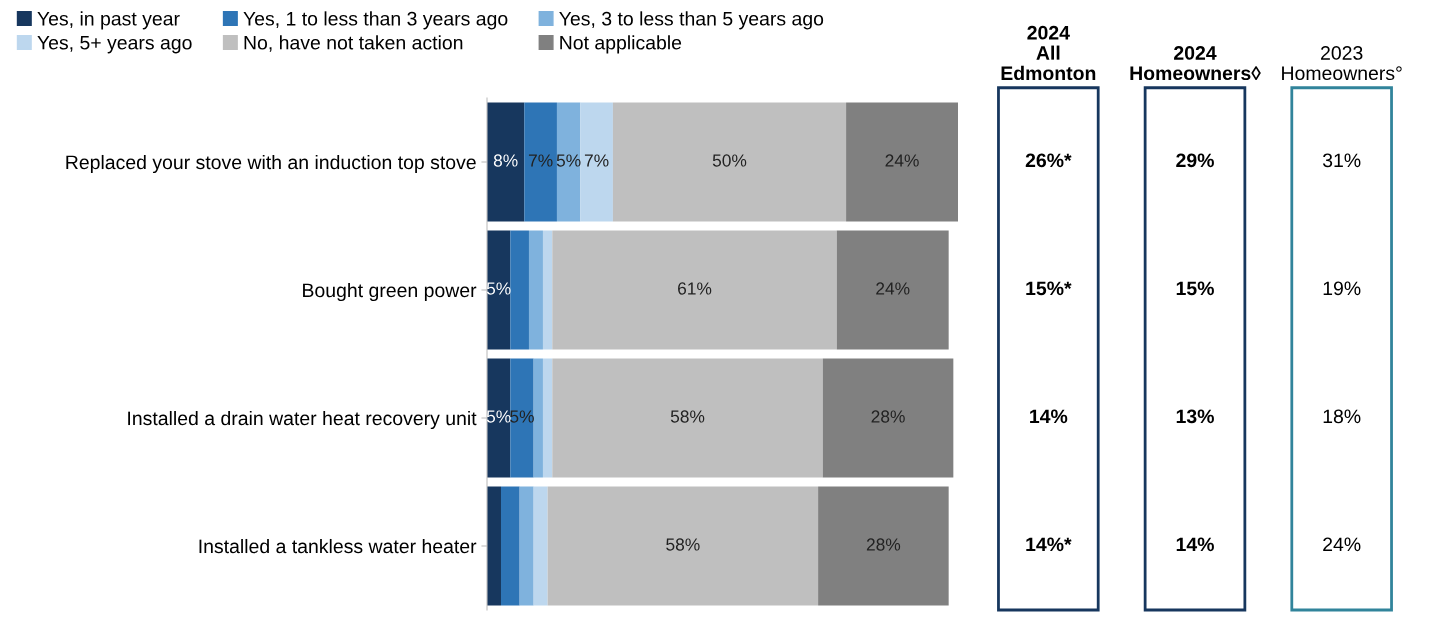 The height and width of the screenshot is (620, 1434). What do you see at coordinates (1048, 160) in the screenshot?
I see `text: 26%*` at bounding box center [1048, 160].